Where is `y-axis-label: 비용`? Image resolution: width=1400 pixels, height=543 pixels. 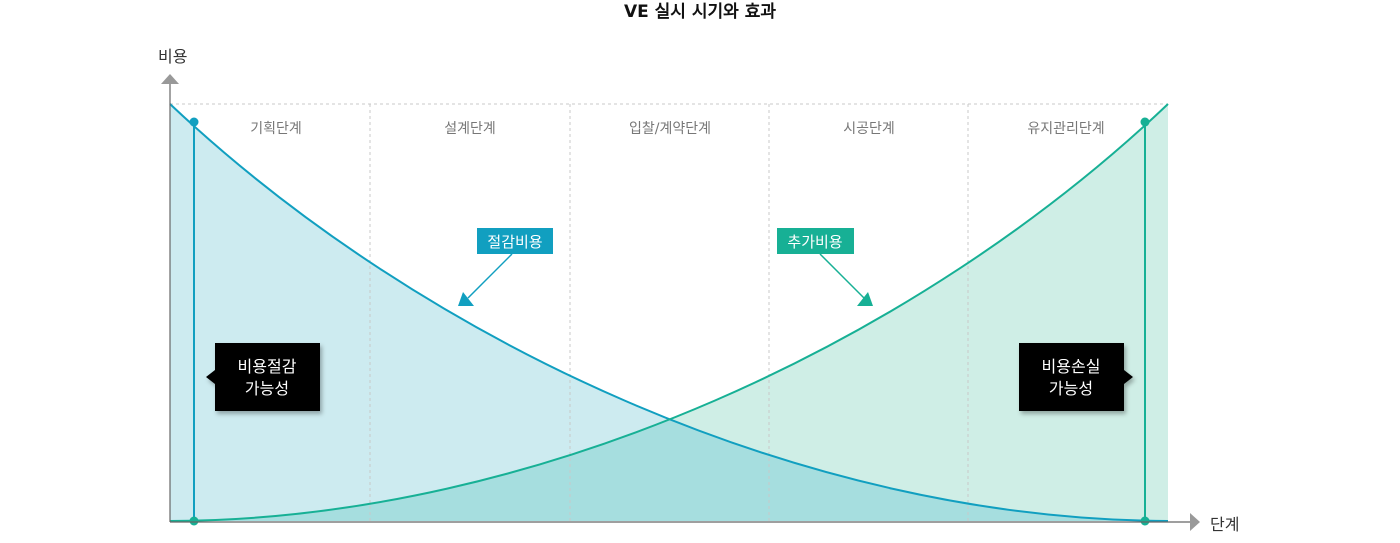 y-axis-label: 비용 is located at coordinates (172, 56).